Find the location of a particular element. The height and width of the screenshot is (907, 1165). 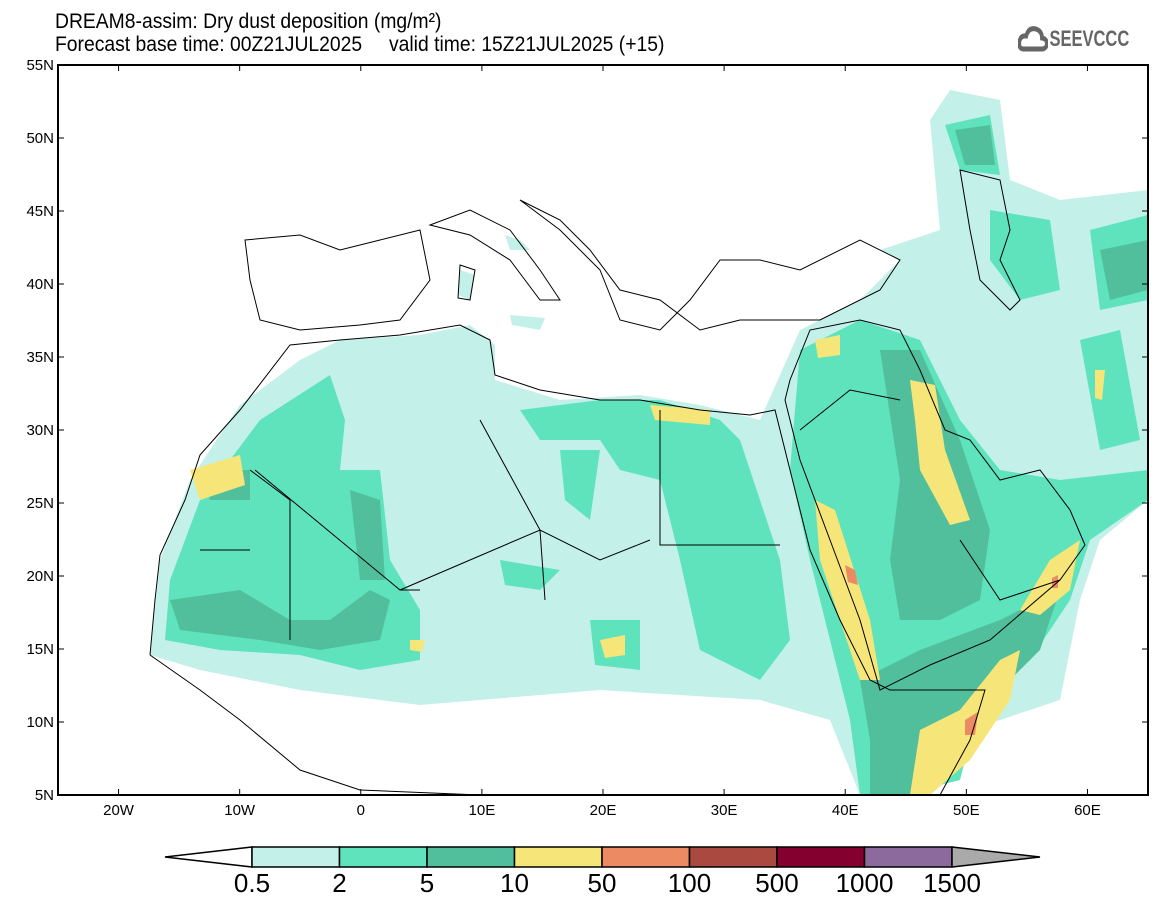

colorbar: 0.5 2 5 10 50 100 500 1000 1500 is located at coordinates (602, 872).